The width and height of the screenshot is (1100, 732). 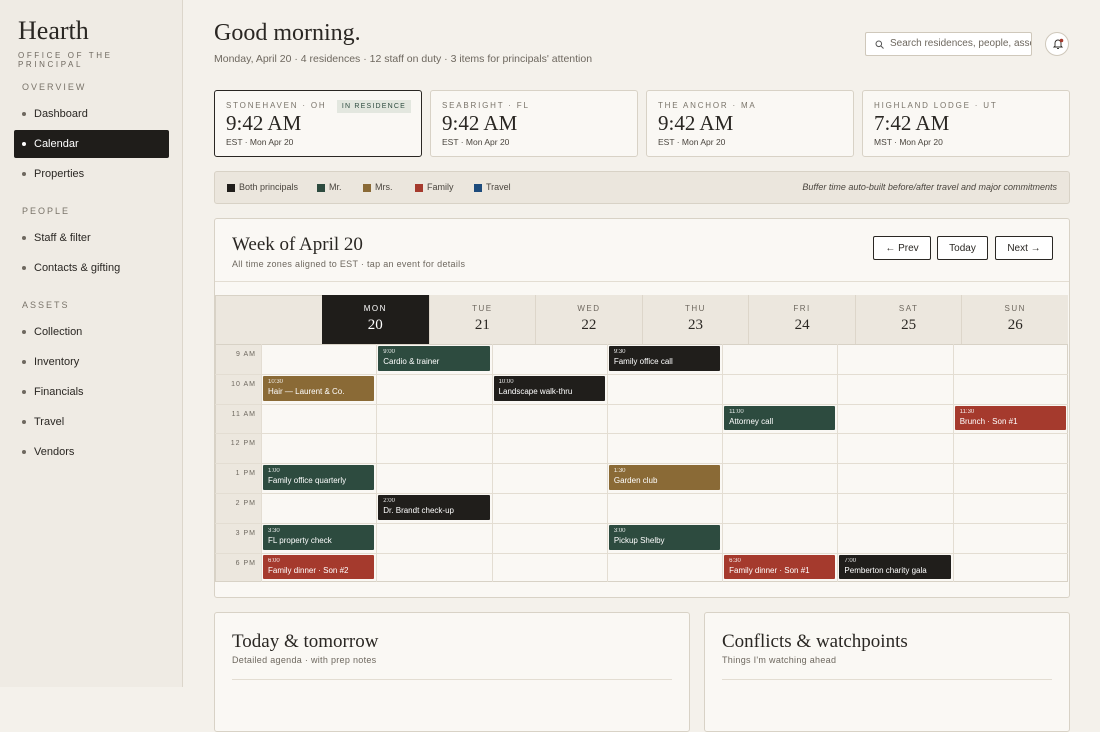 What do you see at coordinates (885, 570) in the screenshot?
I see `event-title: Pemberton charity gala` at bounding box center [885, 570].